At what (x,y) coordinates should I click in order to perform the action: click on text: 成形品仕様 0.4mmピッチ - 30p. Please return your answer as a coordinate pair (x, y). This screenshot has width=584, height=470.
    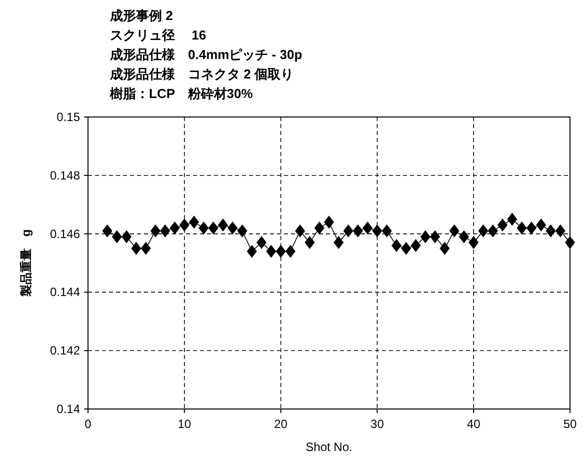
    Looking at the image, I should click on (205, 54).